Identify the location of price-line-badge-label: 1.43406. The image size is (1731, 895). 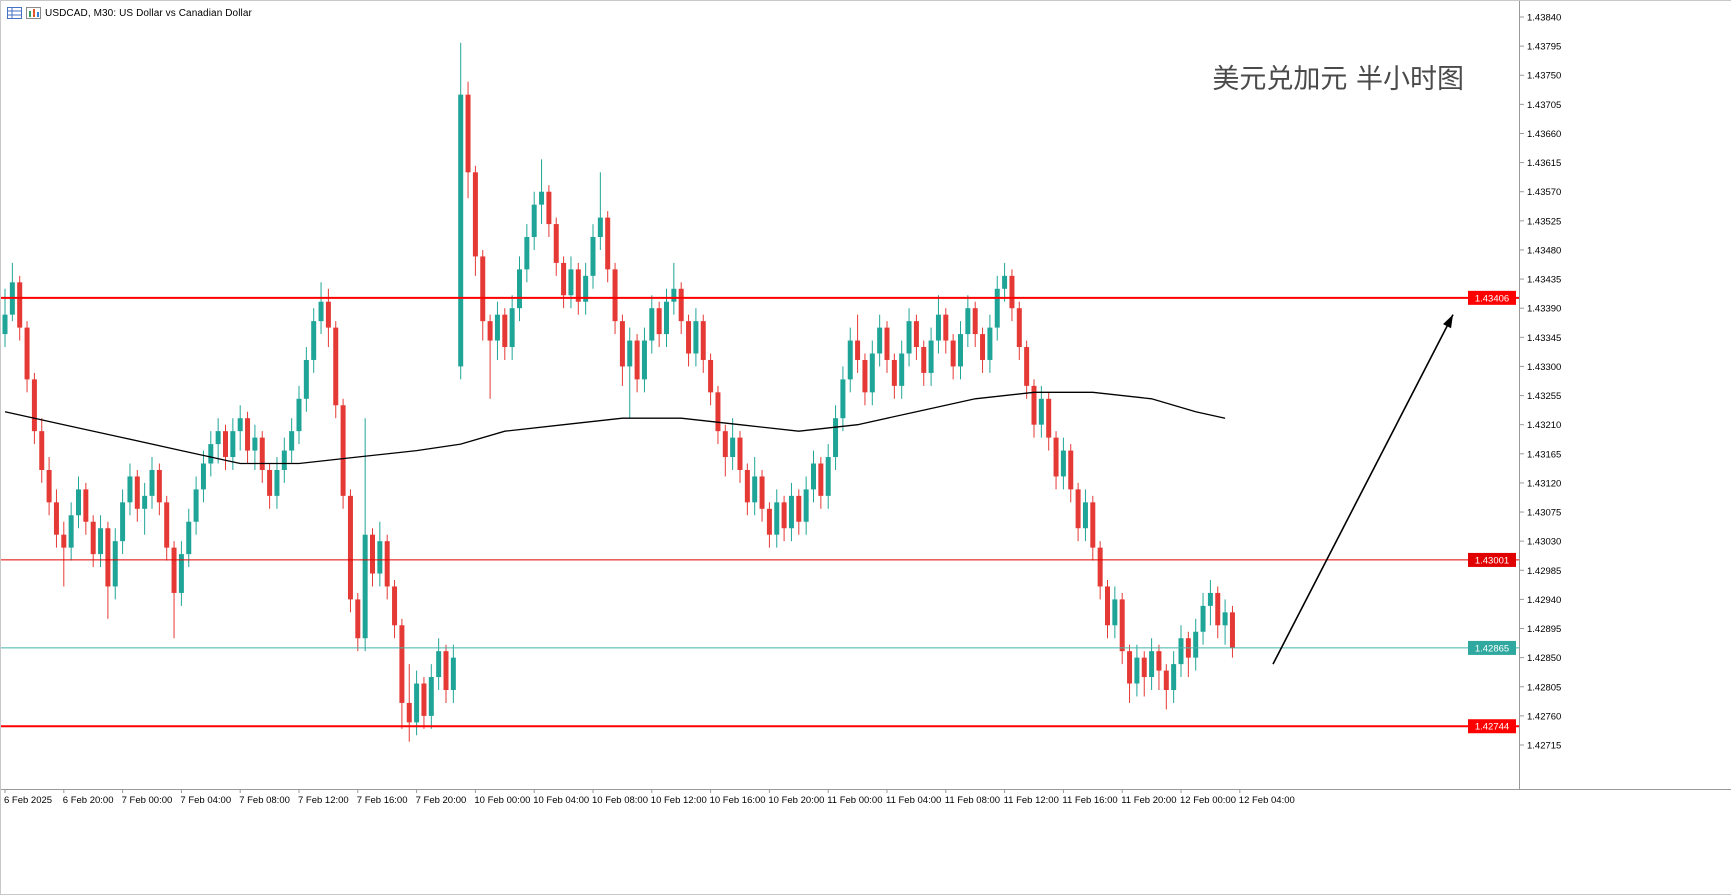
(1492, 298).